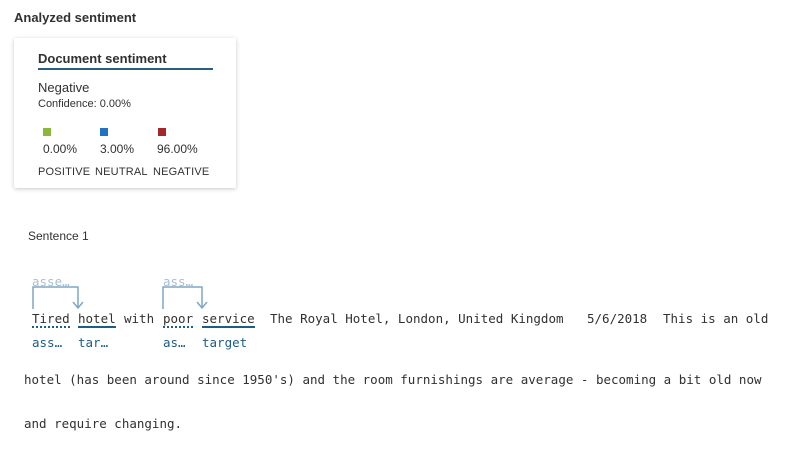 The image size is (804, 452). I want to click on underline-poor, so click(178, 327).